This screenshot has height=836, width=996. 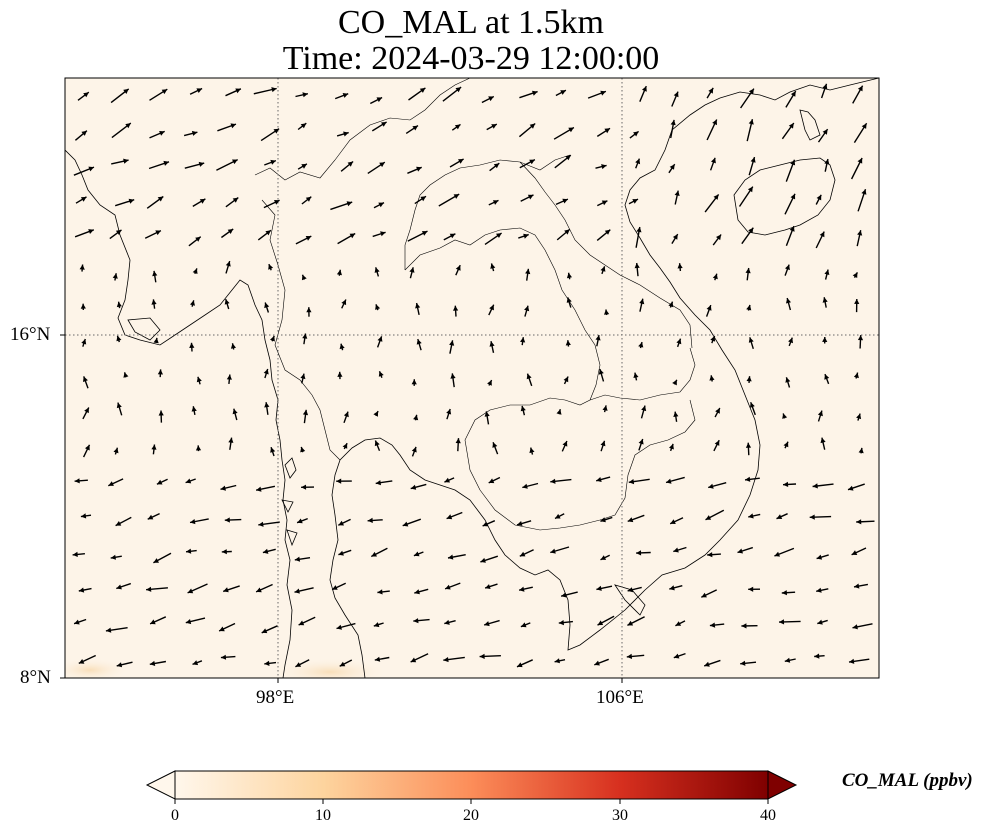 What do you see at coordinates (620, 697) in the screenshot?
I see `lon-tick-106: 106°E` at bounding box center [620, 697].